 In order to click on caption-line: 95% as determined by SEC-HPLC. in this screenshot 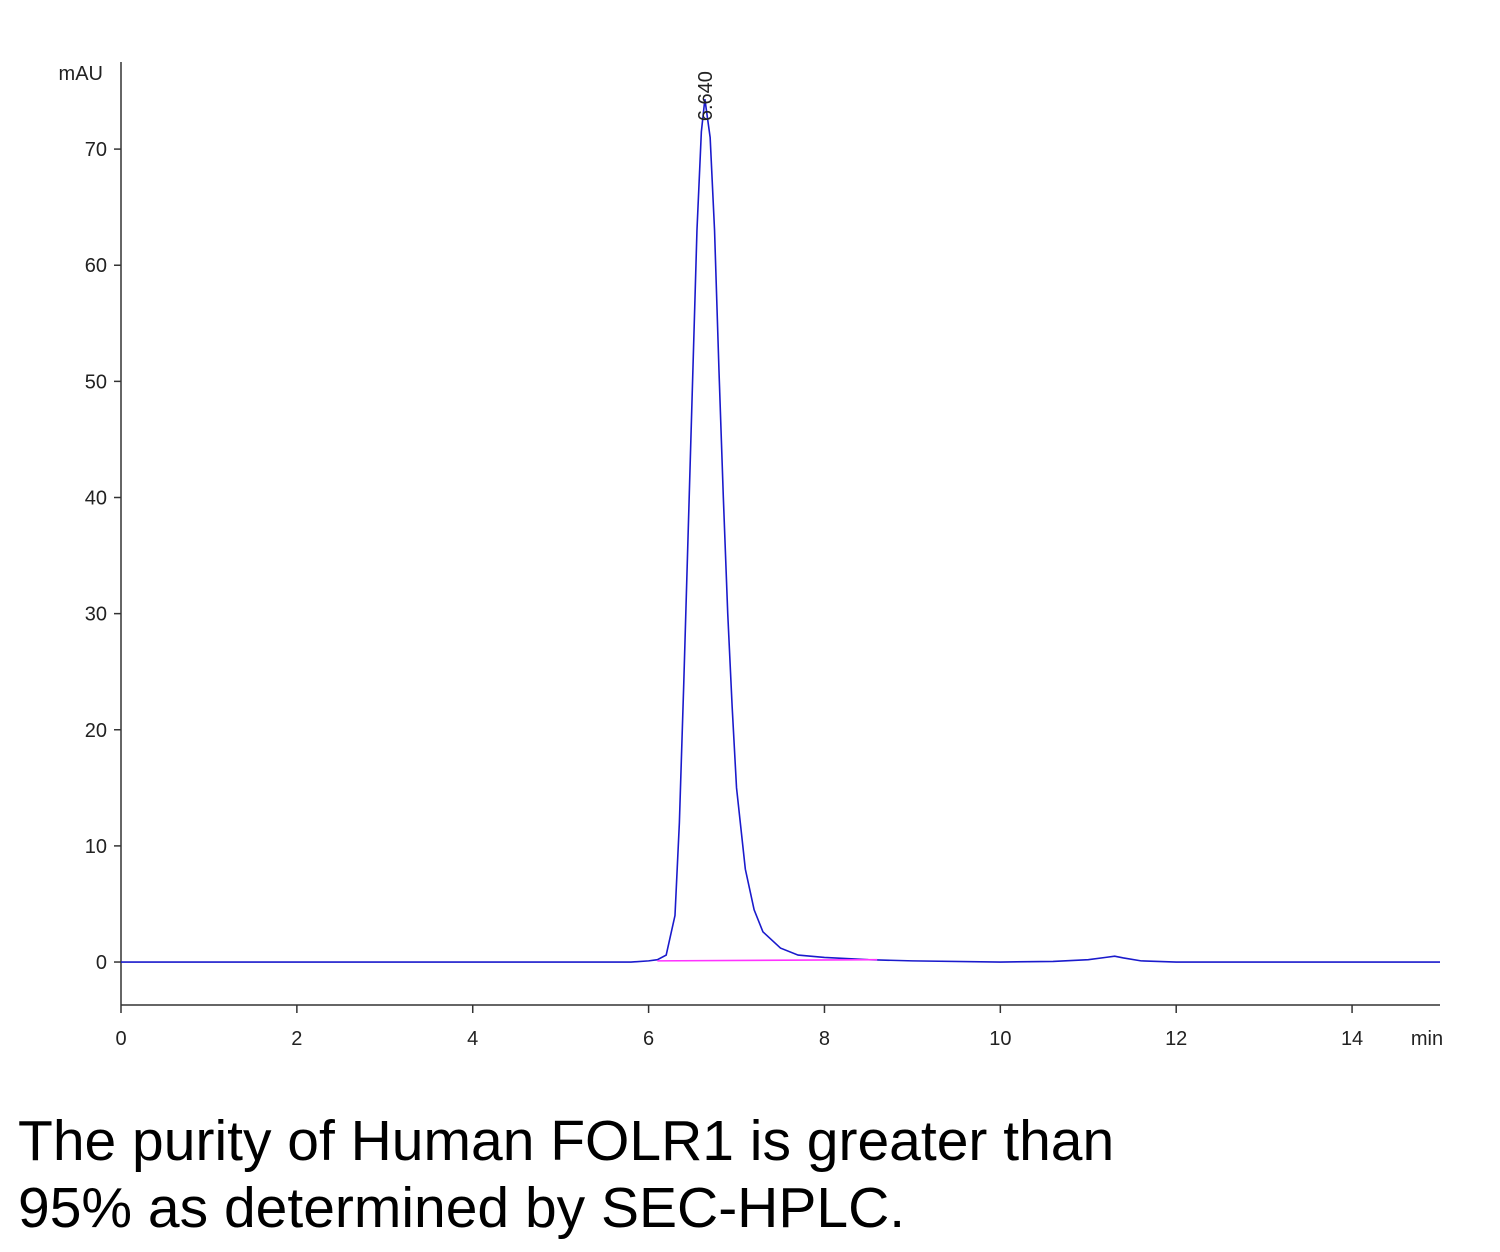, I will do `click(461, 1208)`.